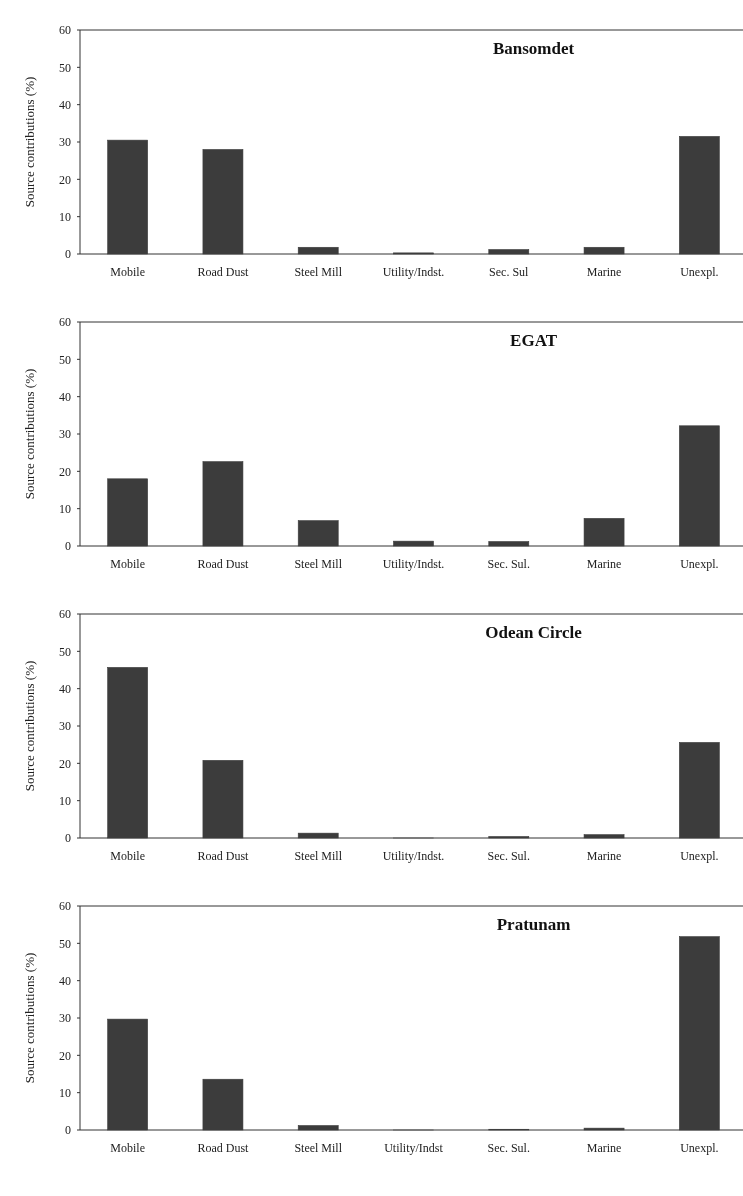 Image resolution: width=743 pixels, height=1196 pixels. I want to click on text: Bansomdet, so click(533, 48).